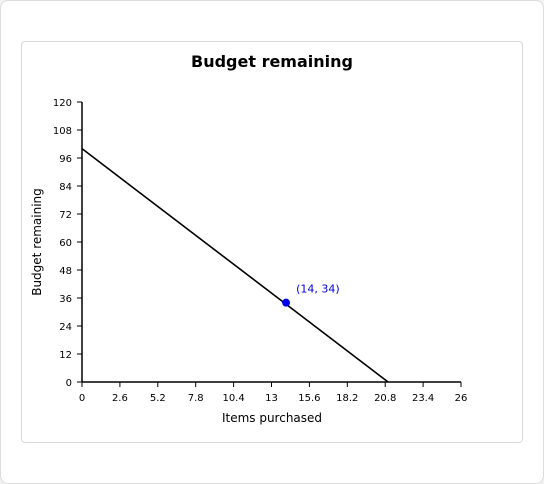 The height and width of the screenshot is (484, 544). I want to click on x-tick-label: 23.4, so click(423, 398).